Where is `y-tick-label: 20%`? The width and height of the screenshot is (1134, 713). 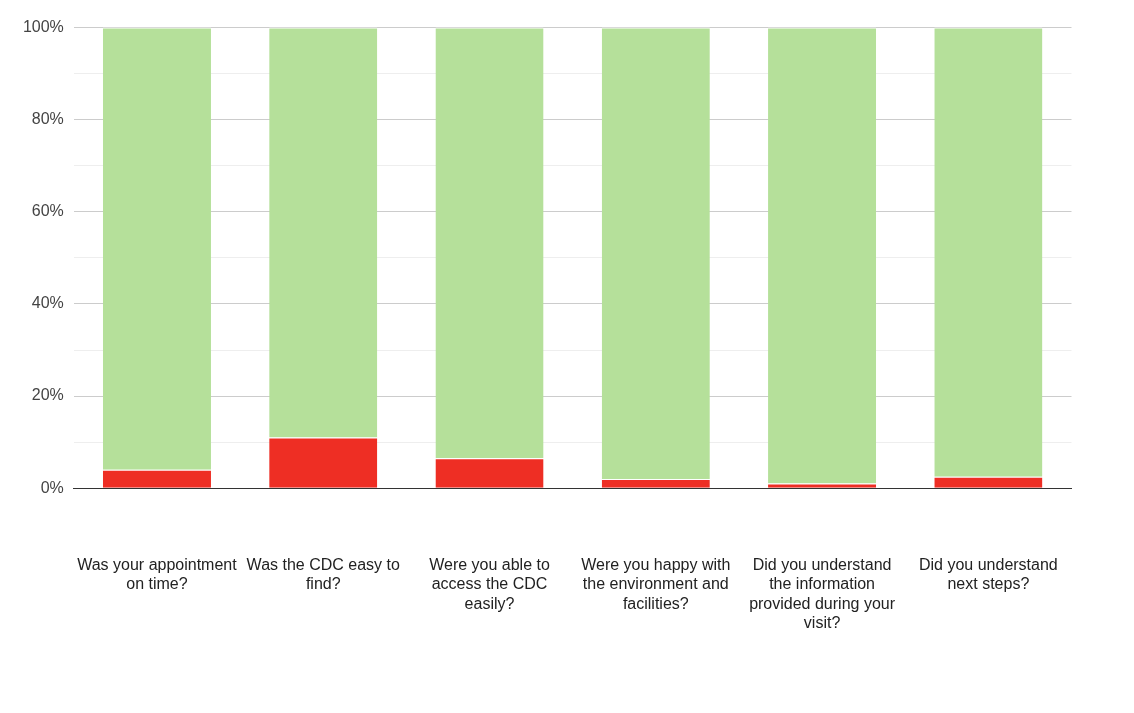 y-tick-label: 20% is located at coordinates (47, 395).